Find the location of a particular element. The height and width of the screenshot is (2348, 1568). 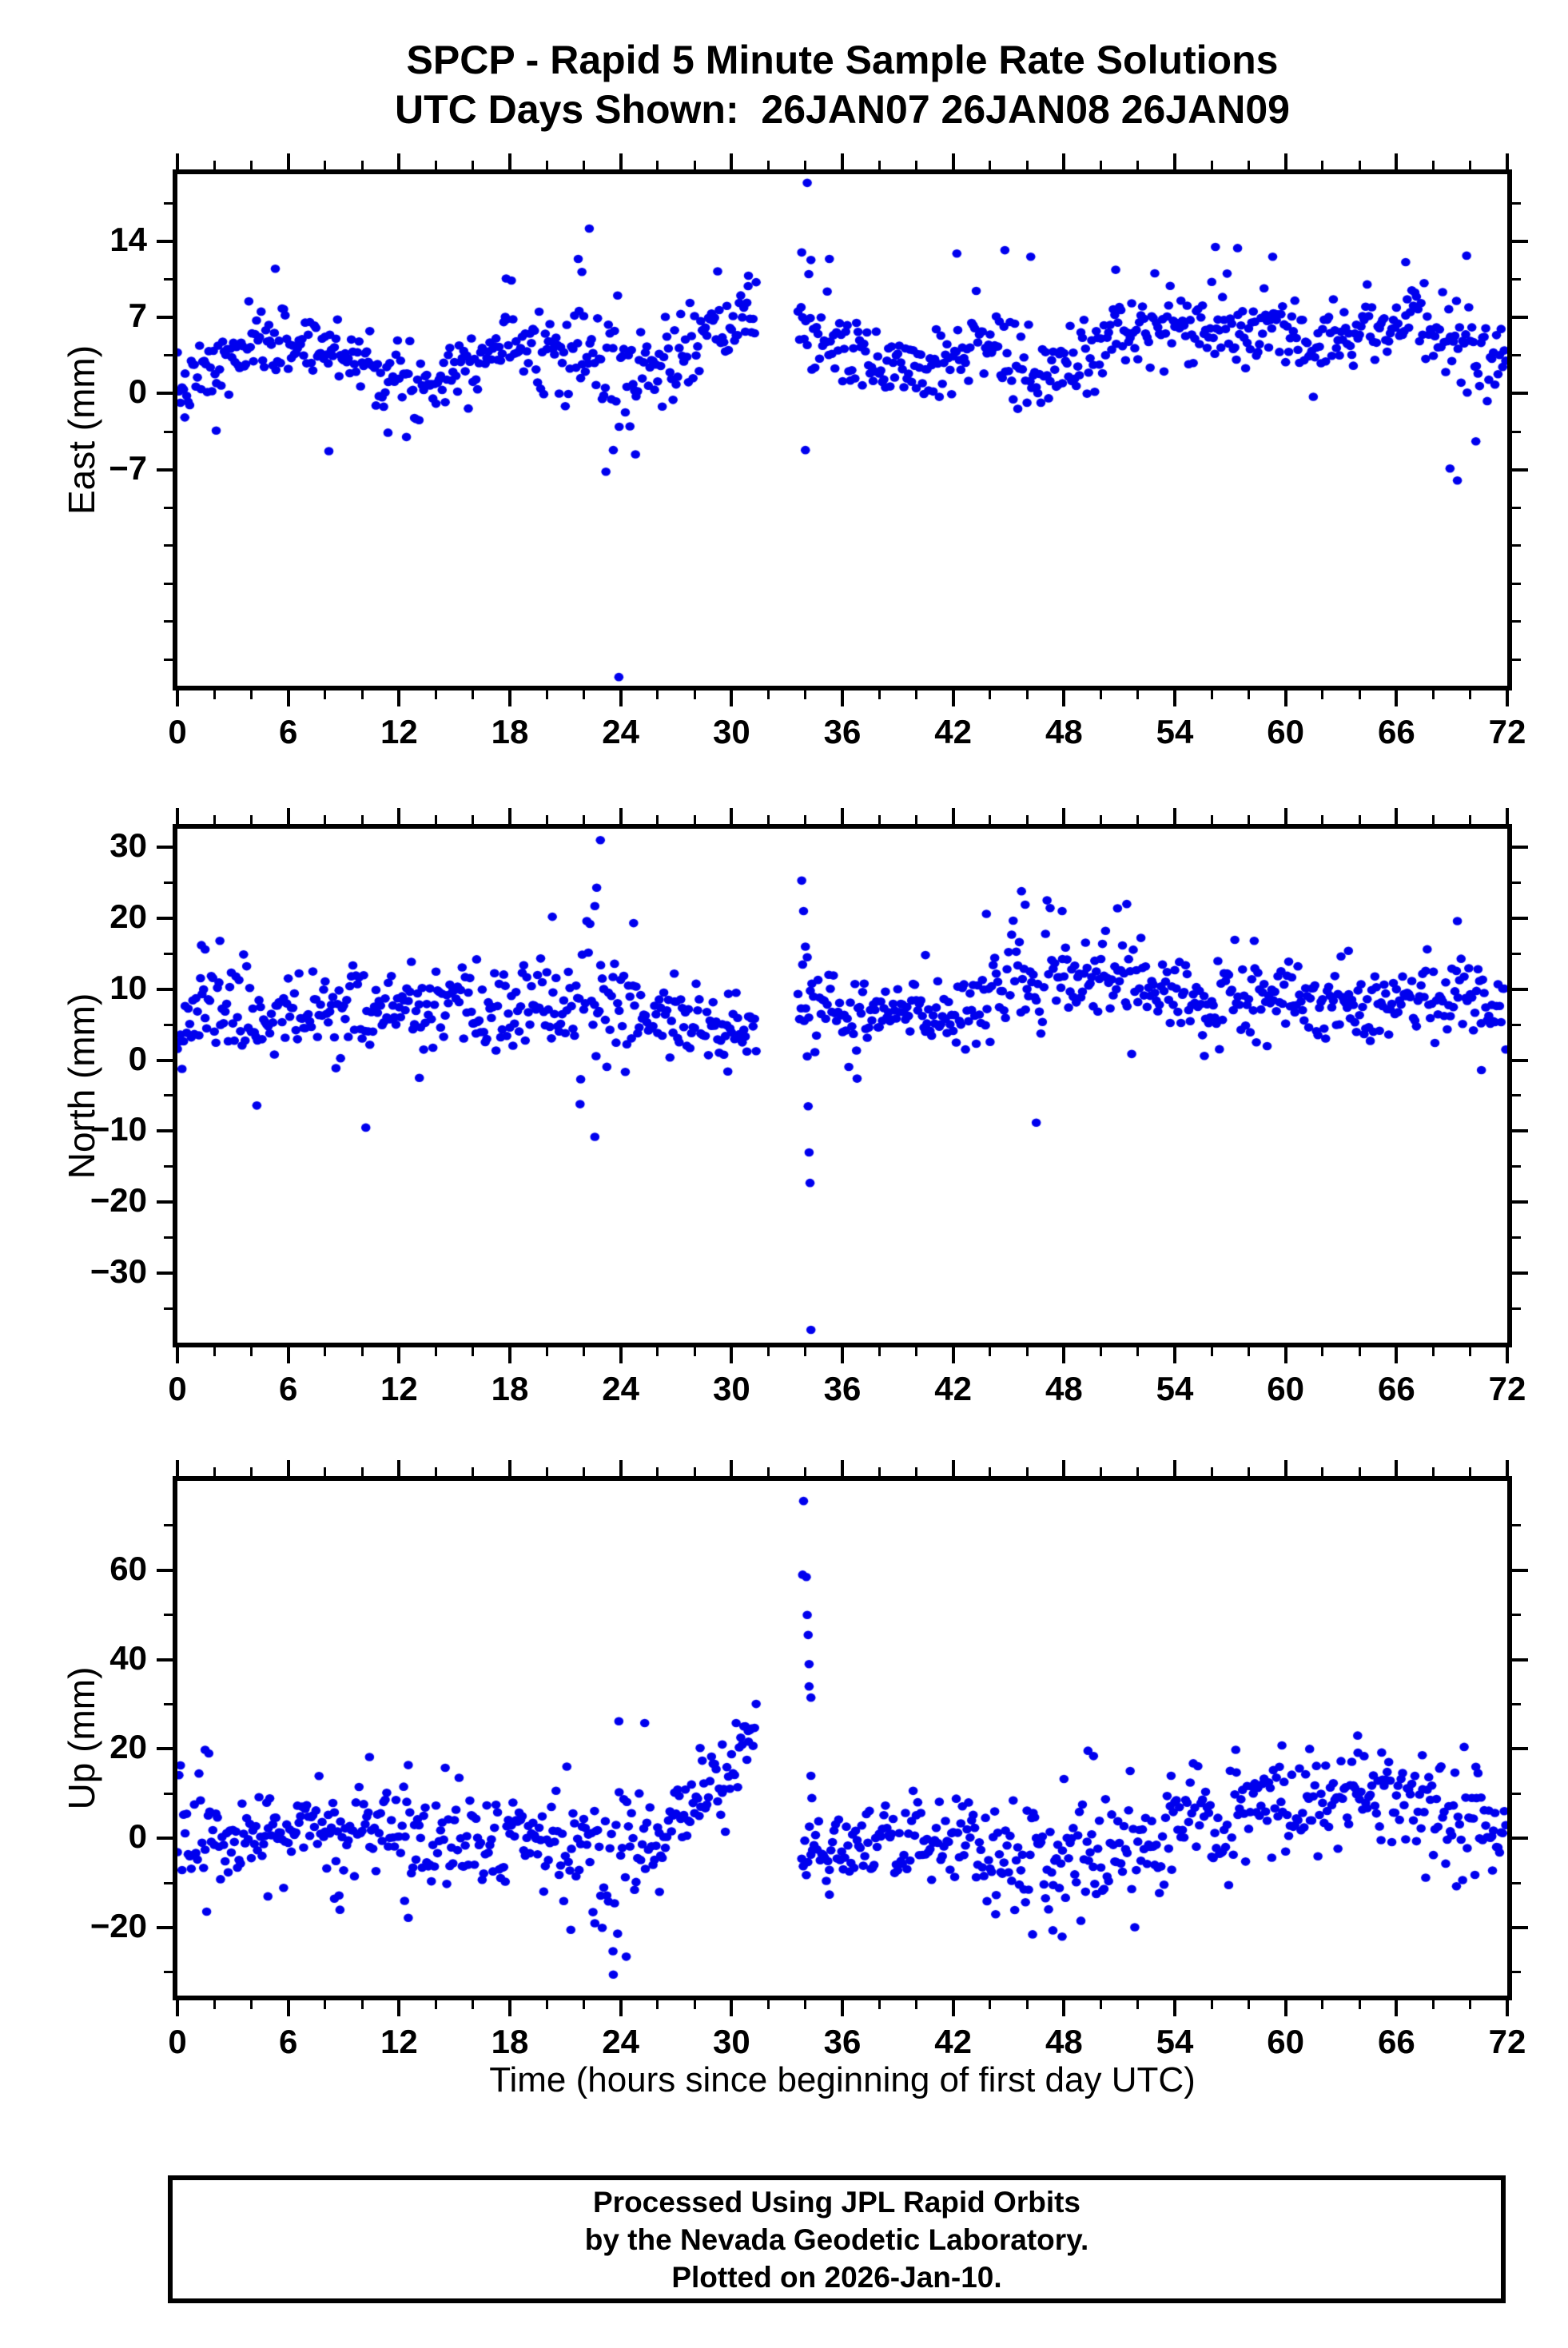

tick-label: −7 is located at coordinates (128, 467).